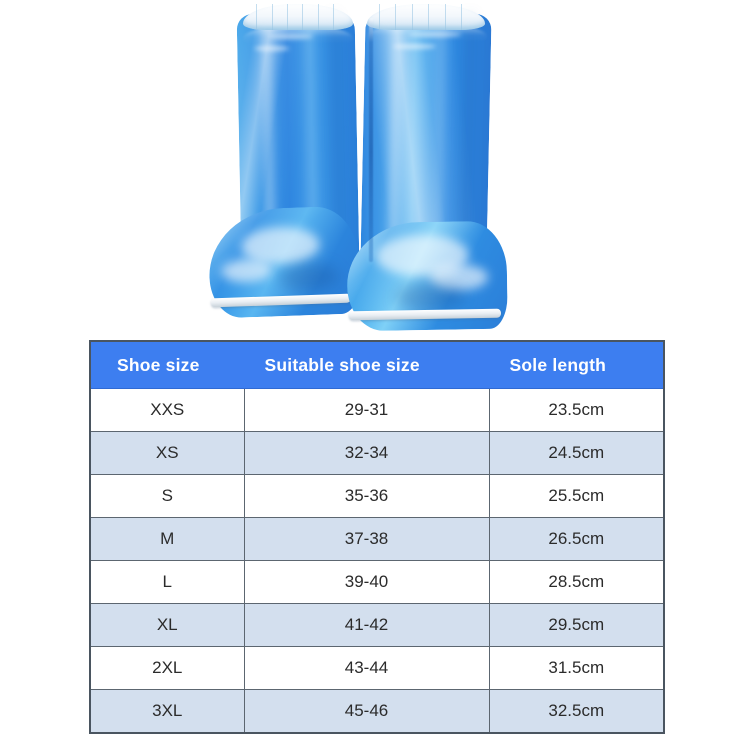  I want to click on table-row: S 35-36 25.5cm, so click(377, 496).